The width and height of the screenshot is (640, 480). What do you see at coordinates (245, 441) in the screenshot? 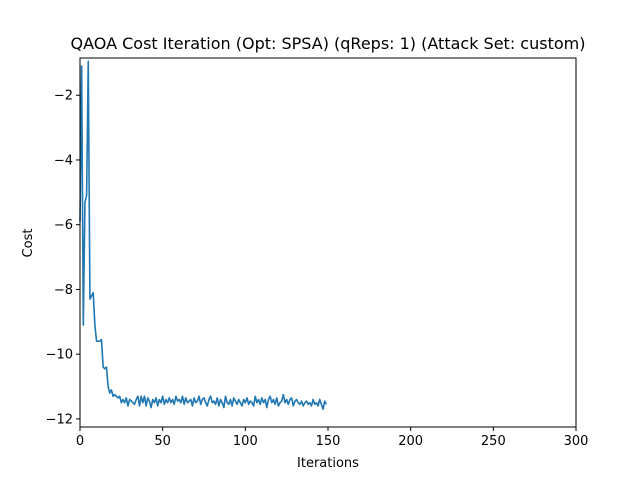
I see `x-tick-label: 100` at bounding box center [245, 441].